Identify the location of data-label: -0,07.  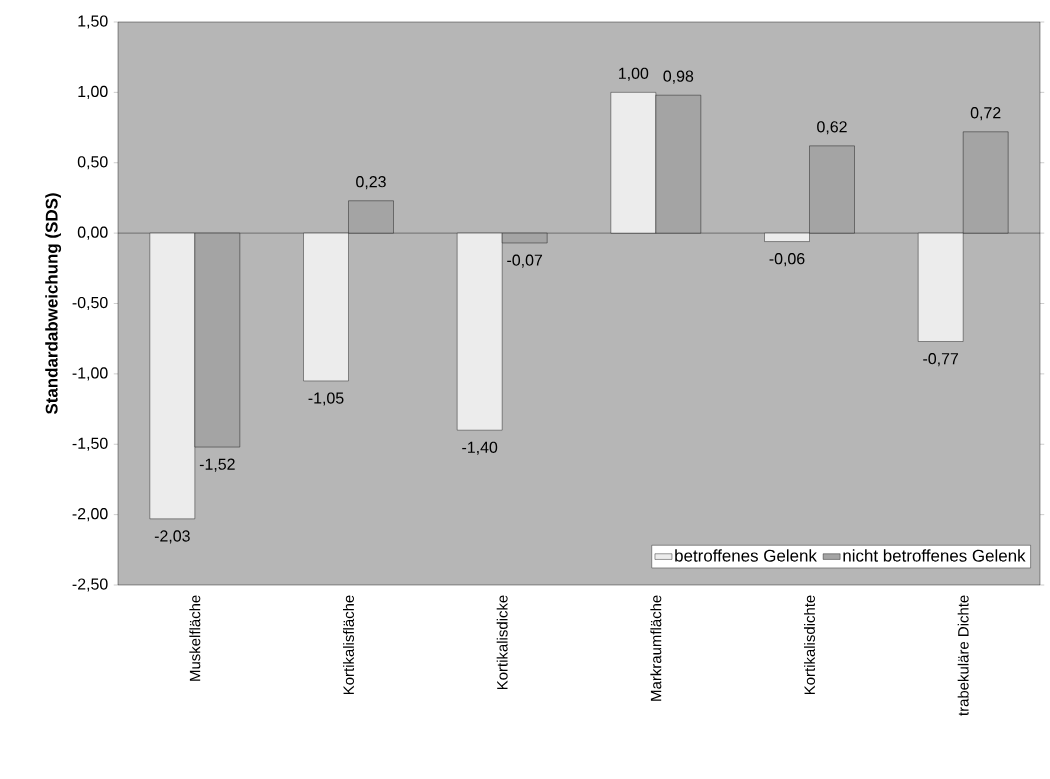
(525, 261).